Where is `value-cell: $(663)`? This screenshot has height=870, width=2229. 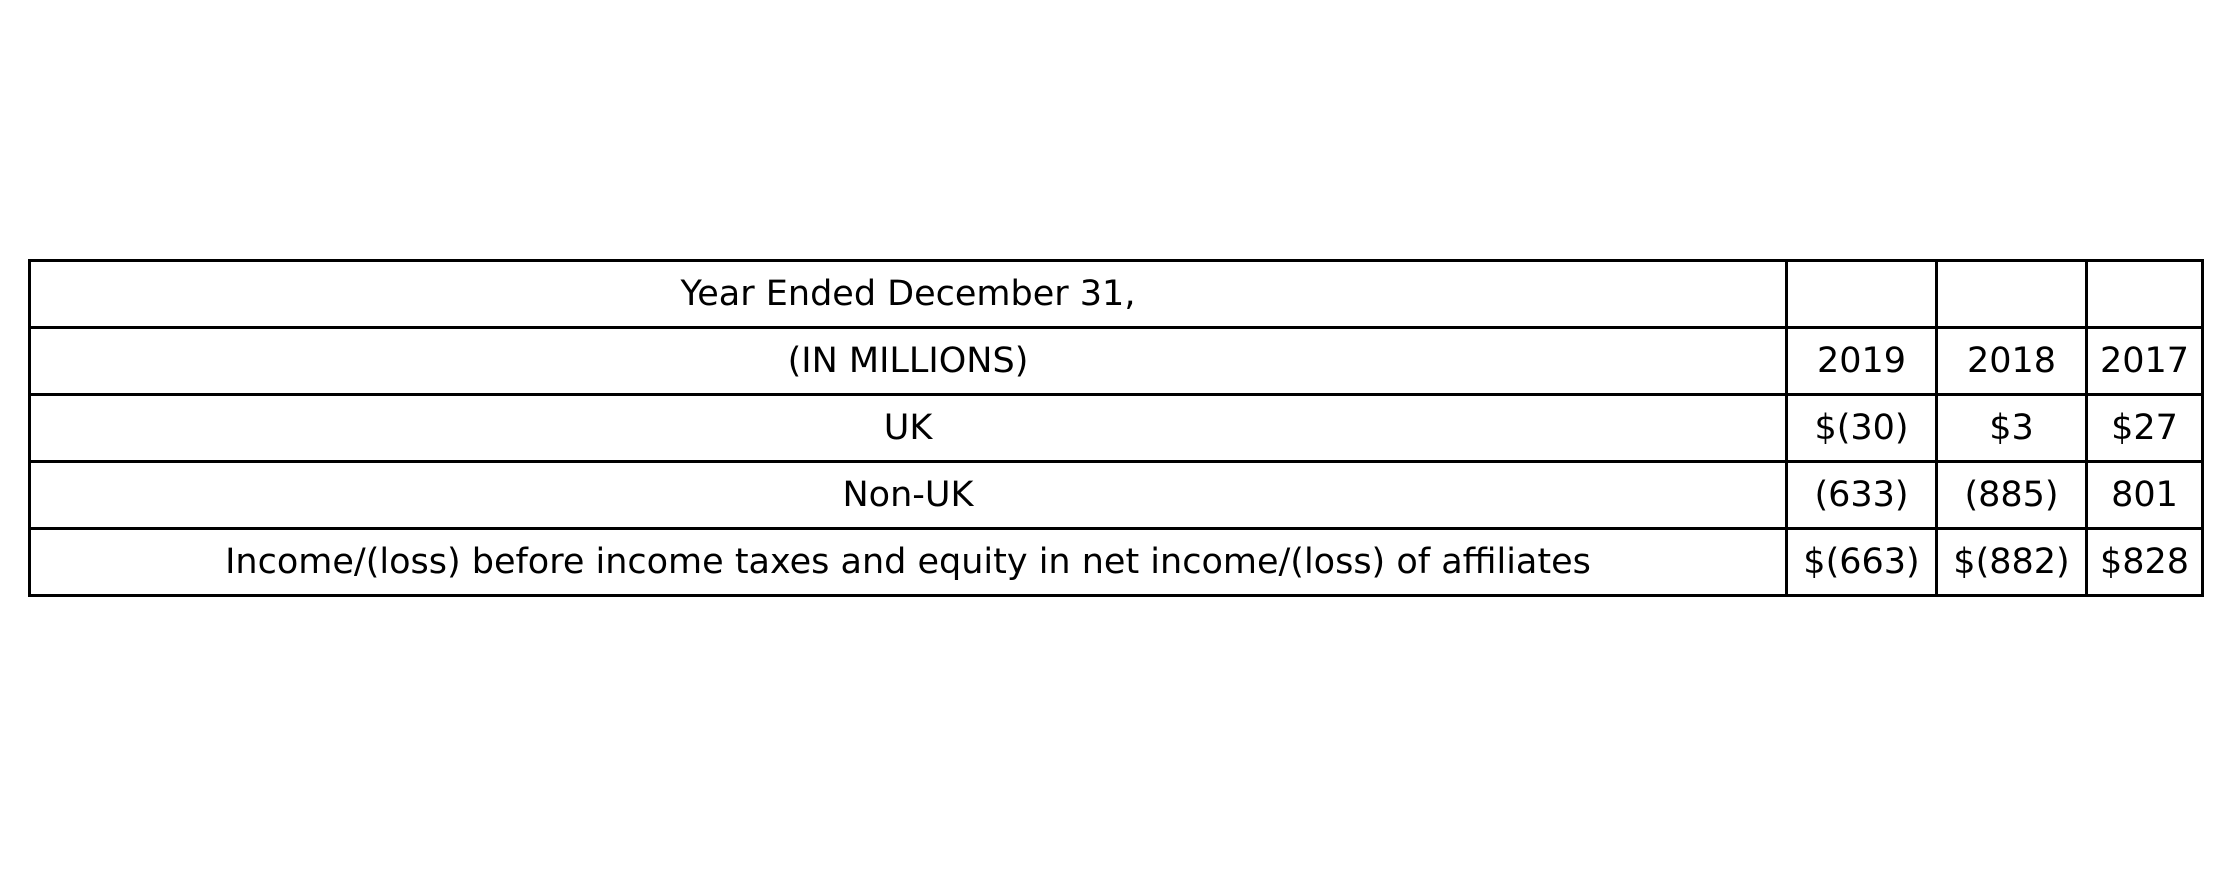
value-cell: $(663) is located at coordinates (1861, 562).